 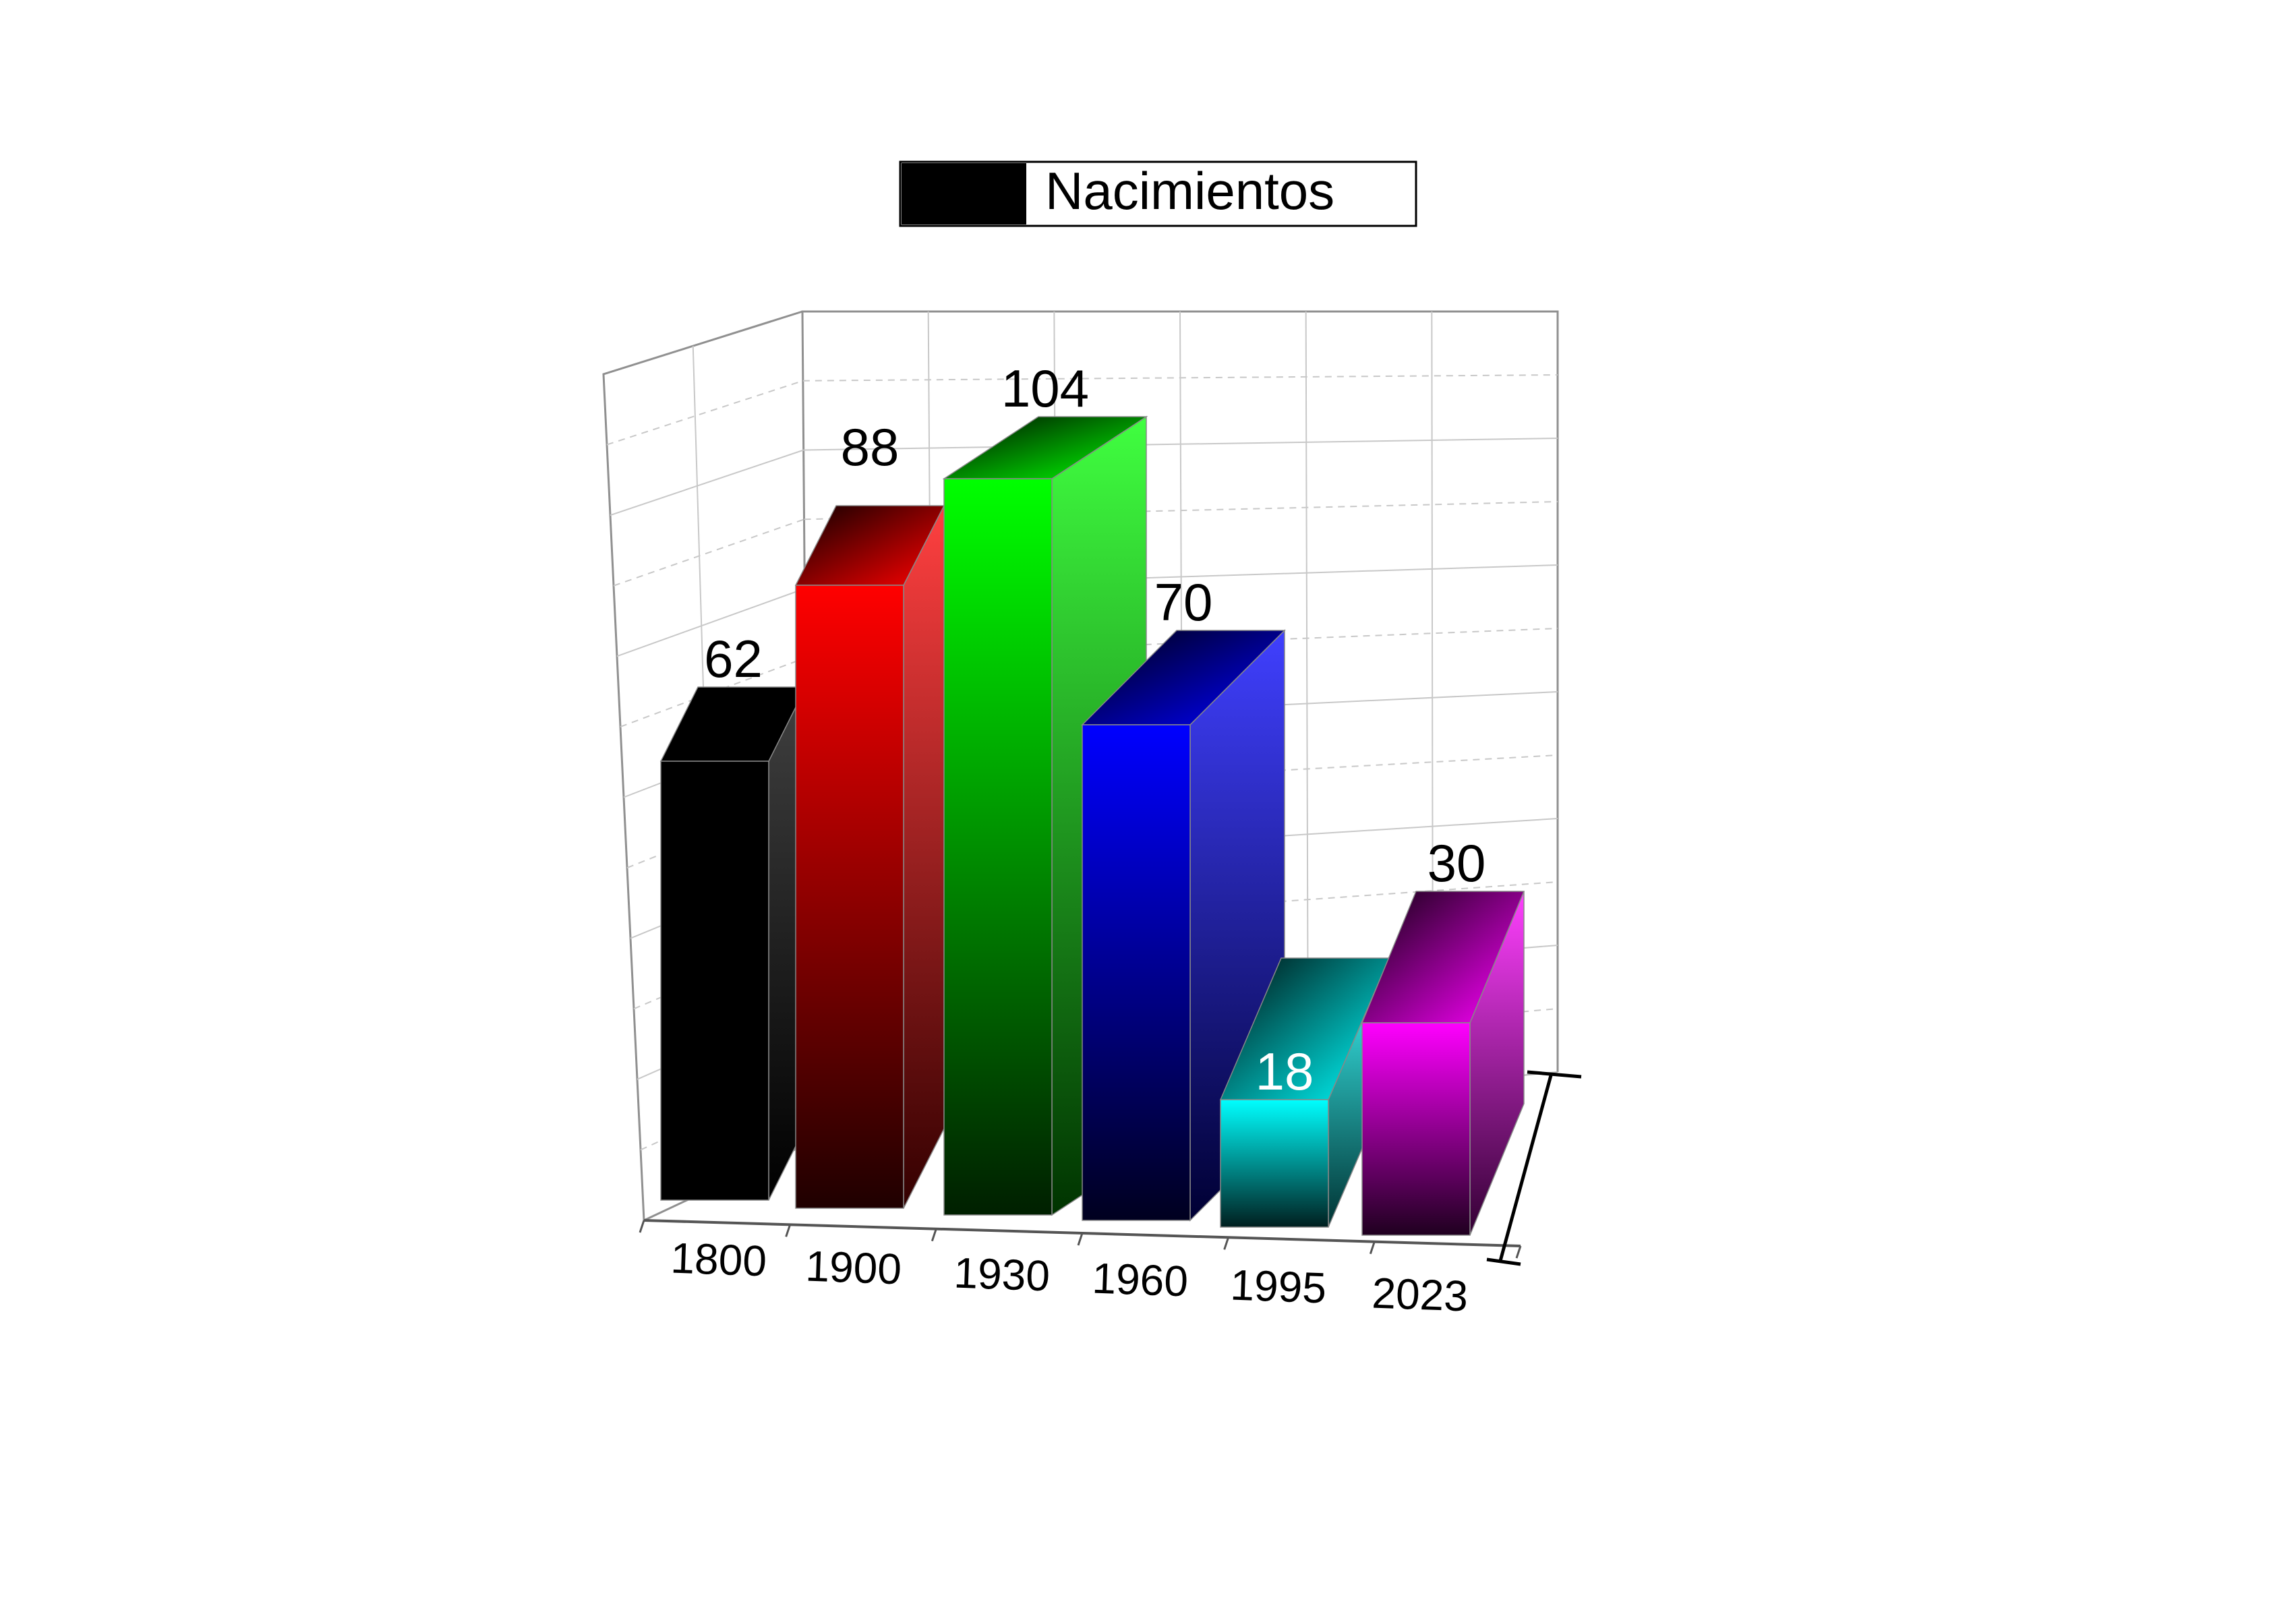 What do you see at coordinates (1002, 1275) in the screenshot?
I see `x-tick-1930: 1930` at bounding box center [1002, 1275].